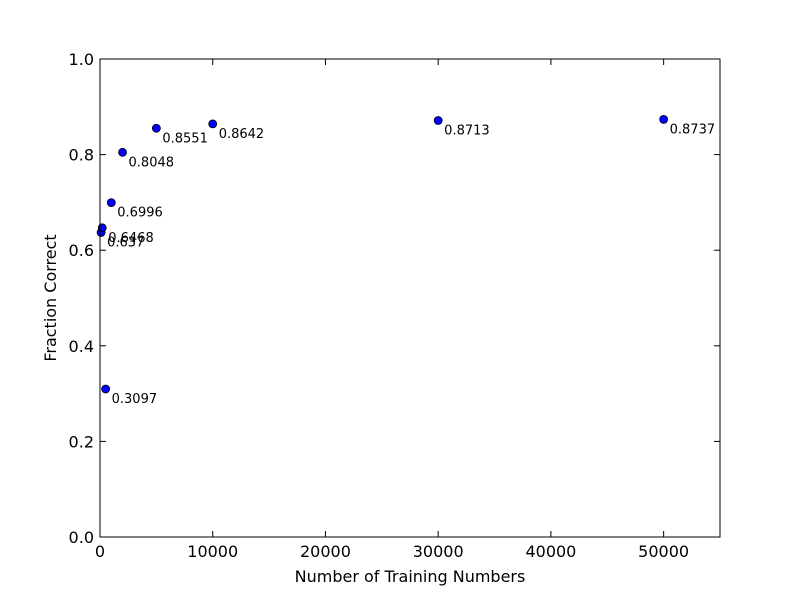  Describe the element at coordinates (100, 551) in the screenshot. I see `x-tick-label: 0` at that location.